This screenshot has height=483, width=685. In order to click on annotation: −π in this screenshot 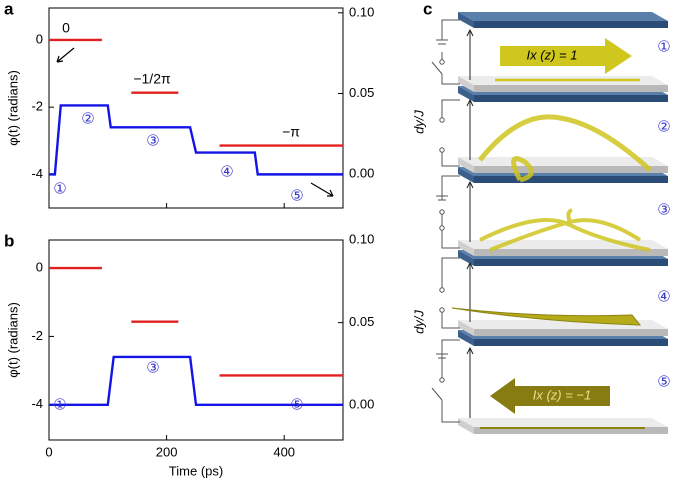, I will do `click(291, 132)`.